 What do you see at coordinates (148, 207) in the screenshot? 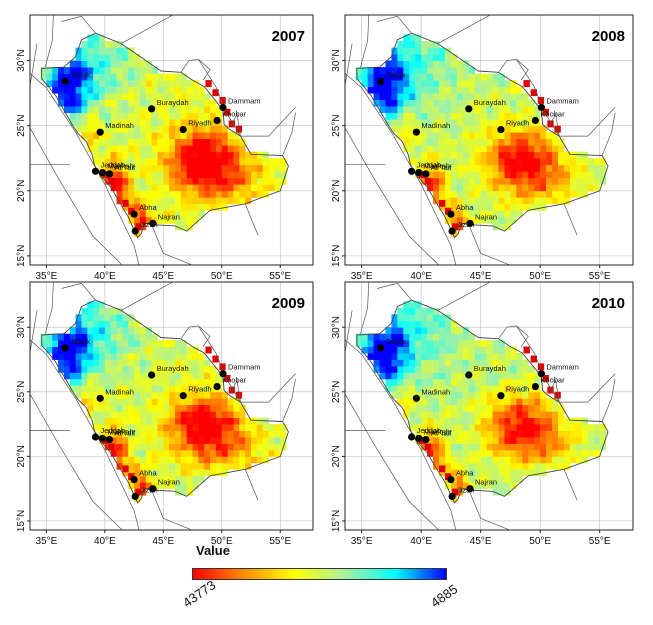
I see `city-label: Abha` at bounding box center [148, 207].